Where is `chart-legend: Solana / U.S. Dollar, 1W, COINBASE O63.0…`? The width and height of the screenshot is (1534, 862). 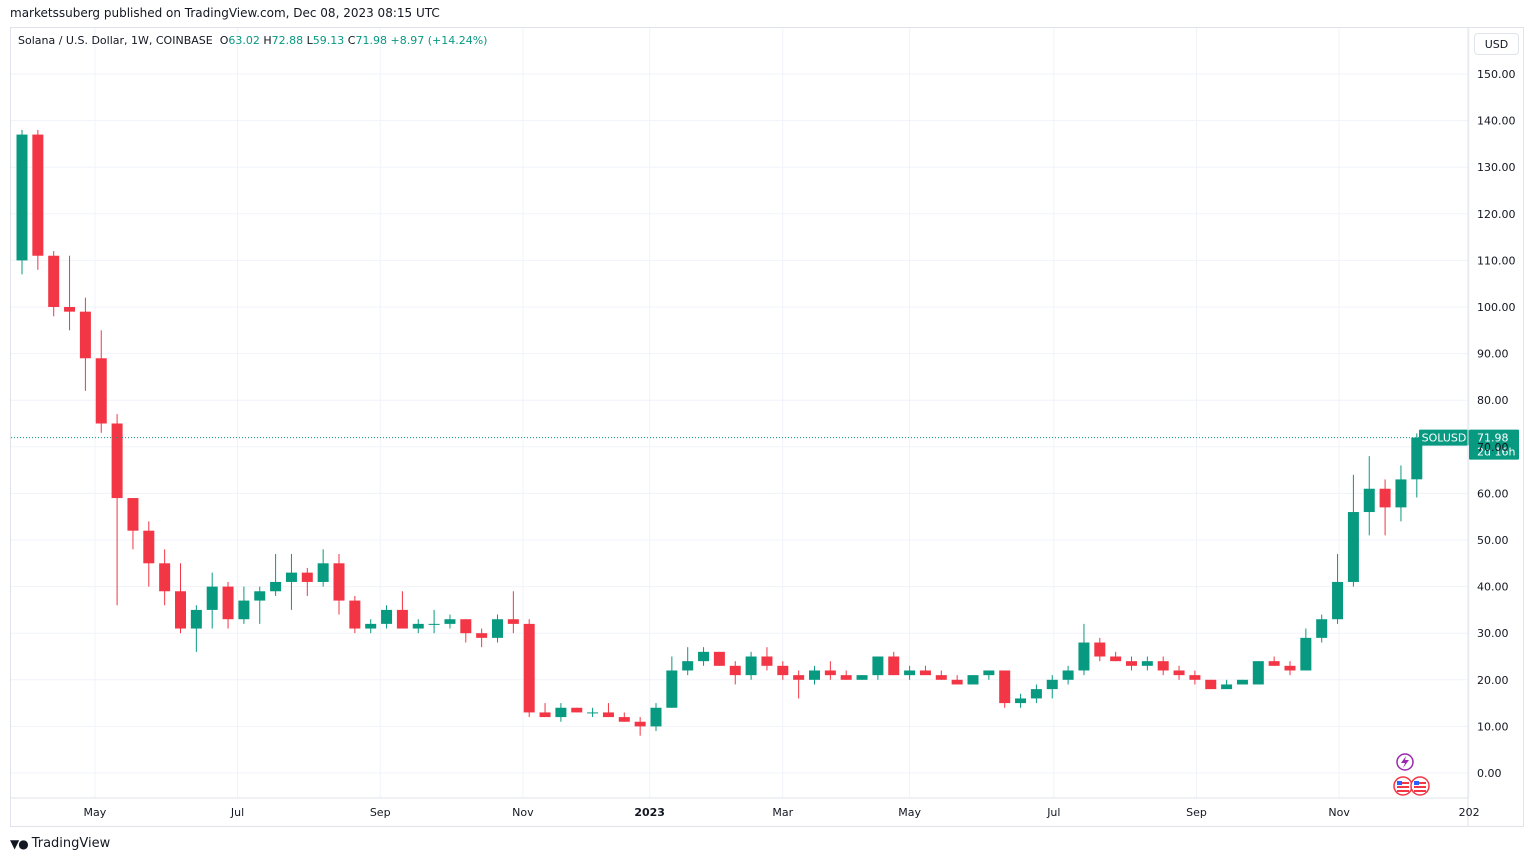
chart-legend: Solana / U.S. Dollar, 1W, COINBASE O63.0… is located at coordinates (252, 40).